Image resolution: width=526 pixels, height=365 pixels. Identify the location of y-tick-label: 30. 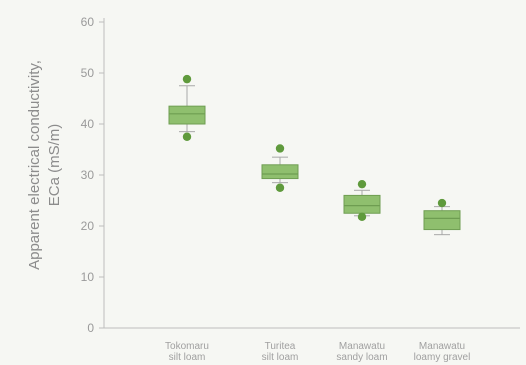
(88, 175).